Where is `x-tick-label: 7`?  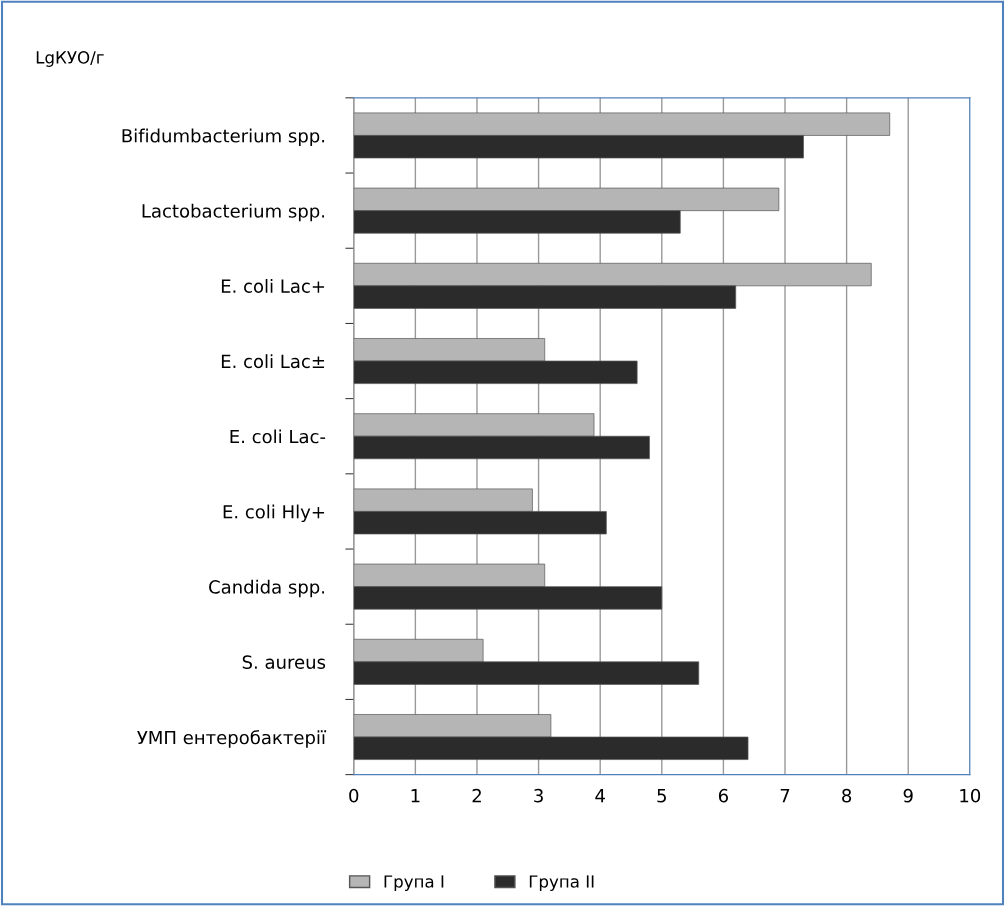 x-tick-label: 7 is located at coordinates (785, 796).